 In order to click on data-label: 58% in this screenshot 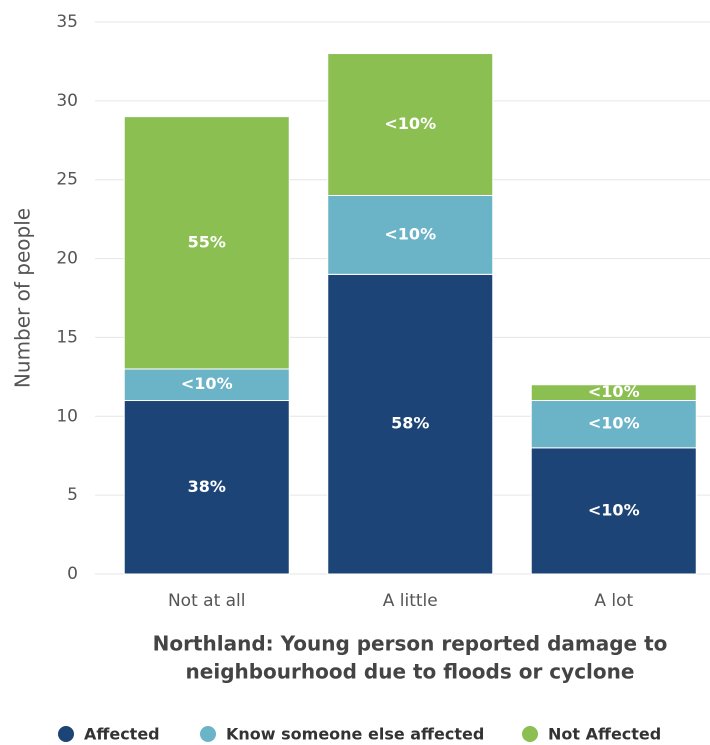, I will do `click(410, 423)`.